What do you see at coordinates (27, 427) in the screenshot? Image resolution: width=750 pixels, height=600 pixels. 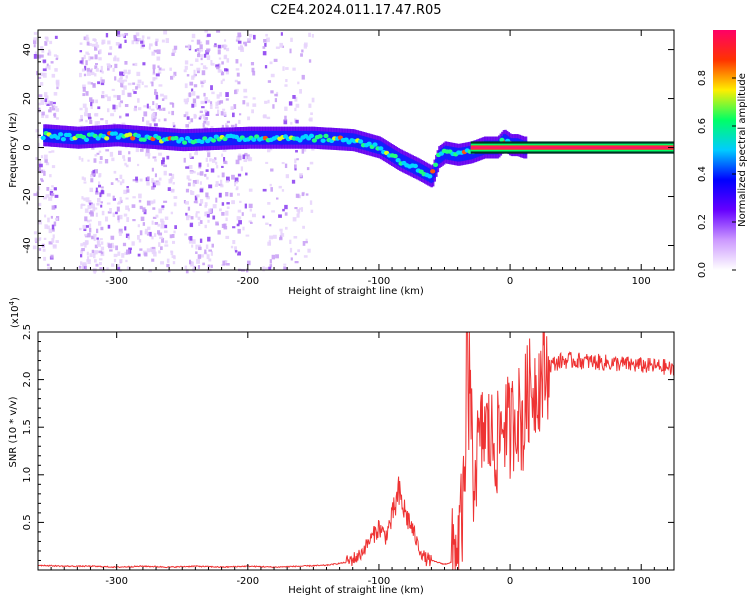 I see `snr-y-tick-label: 1.5` at bounding box center [27, 427].